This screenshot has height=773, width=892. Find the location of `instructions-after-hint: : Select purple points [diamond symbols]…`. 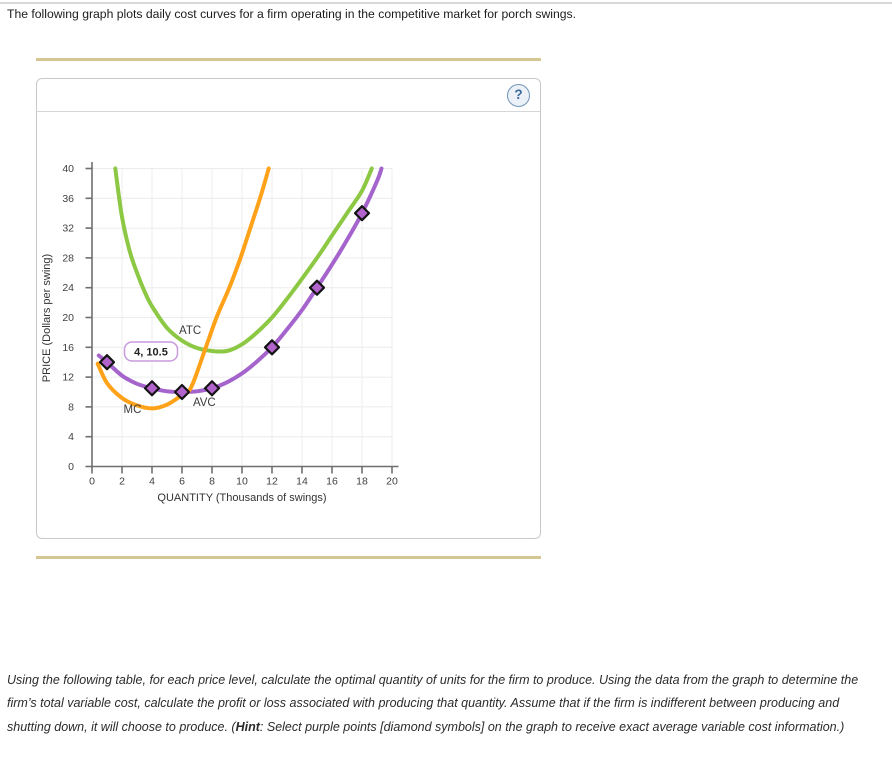

instructions-after-hint: : Select purple points [diamond symbols]… is located at coordinates (552, 726).